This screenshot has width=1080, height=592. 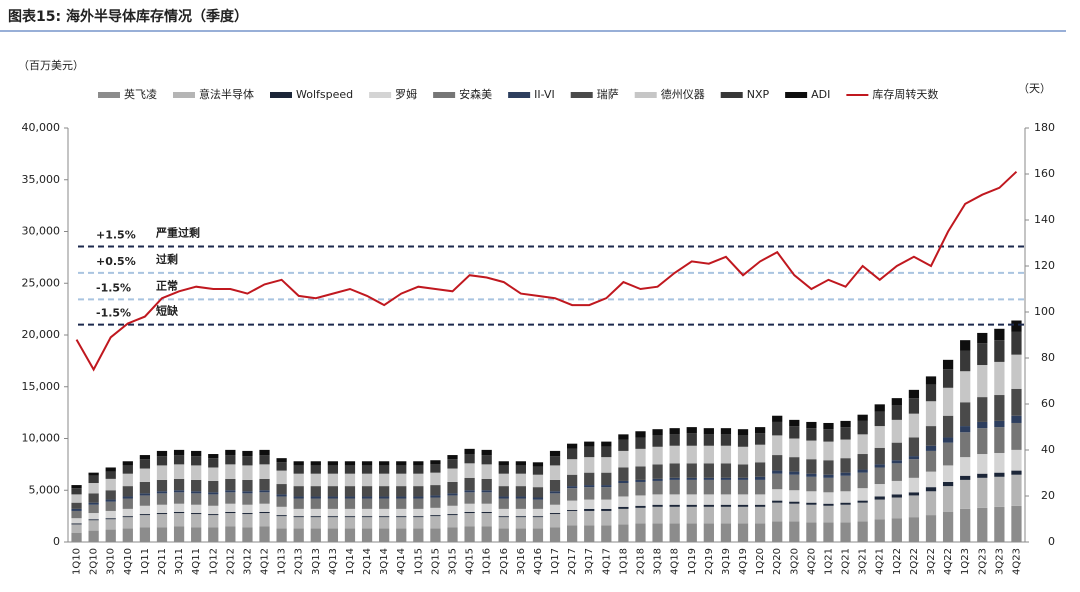 I want to click on x-tick-label: 2Q21, so click(x=846, y=561).